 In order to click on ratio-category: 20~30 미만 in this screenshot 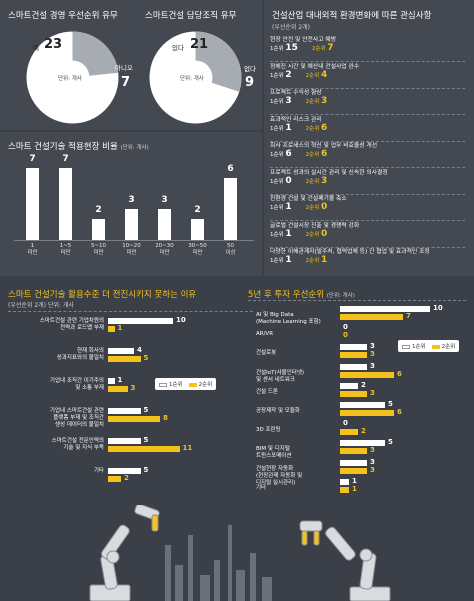, I will do `click(164, 249)`.